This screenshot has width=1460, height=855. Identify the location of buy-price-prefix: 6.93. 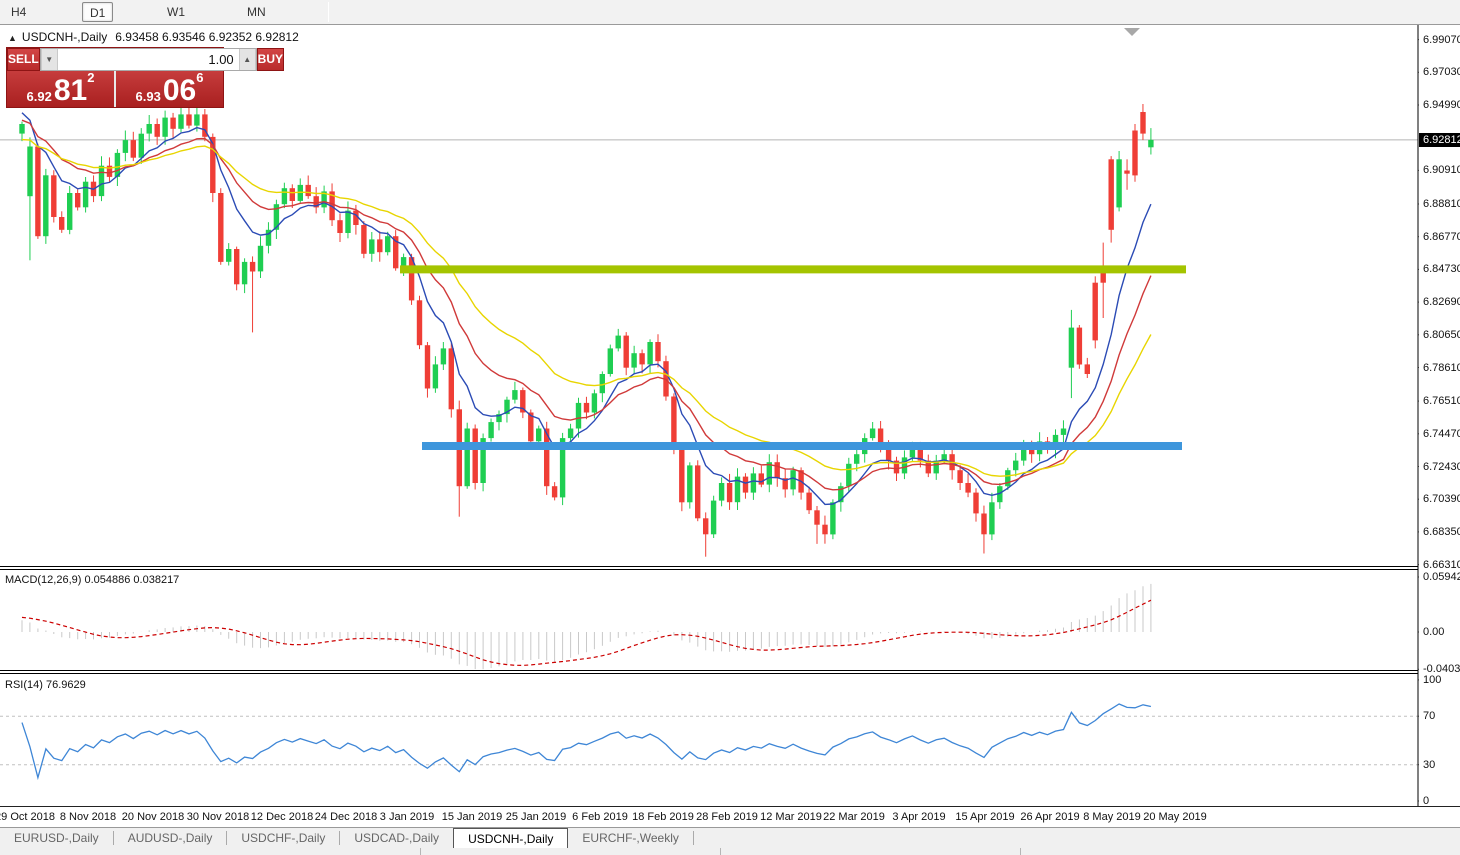
(148, 96).